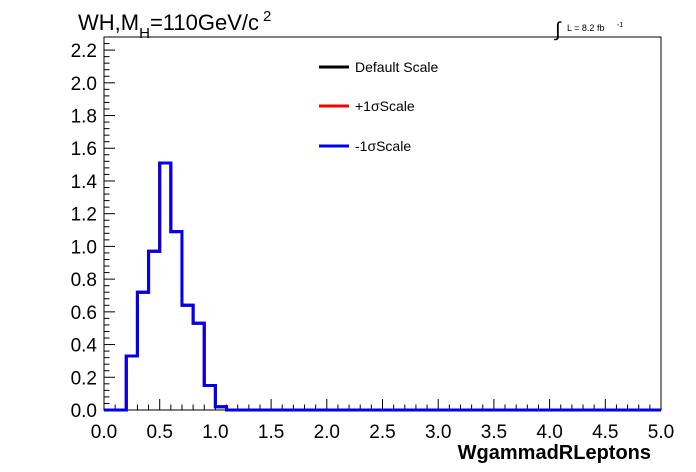  What do you see at coordinates (382, 432) in the screenshot?
I see `x-tick-label: 2.5` at bounding box center [382, 432].